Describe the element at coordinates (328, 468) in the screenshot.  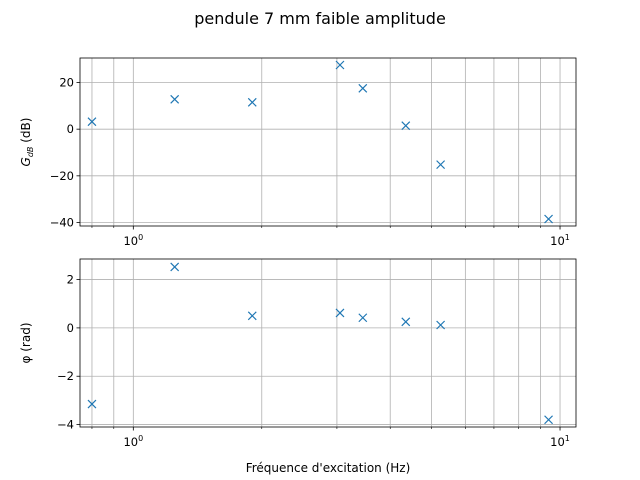
I see `x-axis-label: Fréquence d'excitation (Hz)` at that location.